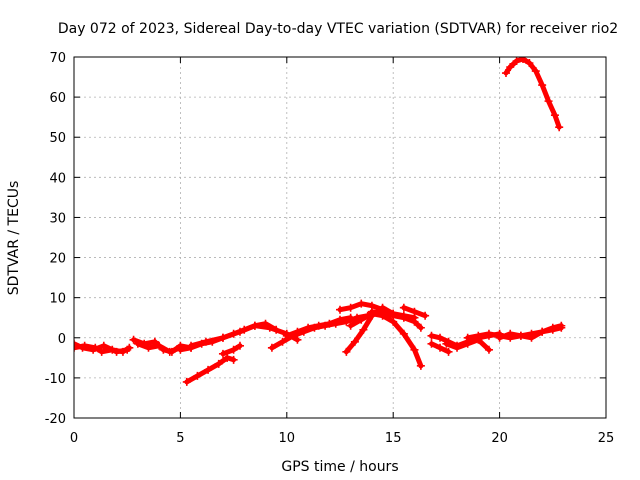 This screenshot has height=480, width=640. What do you see at coordinates (14, 238) in the screenshot?
I see `y-axis-title: SDTVAR / TECUs` at bounding box center [14, 238].